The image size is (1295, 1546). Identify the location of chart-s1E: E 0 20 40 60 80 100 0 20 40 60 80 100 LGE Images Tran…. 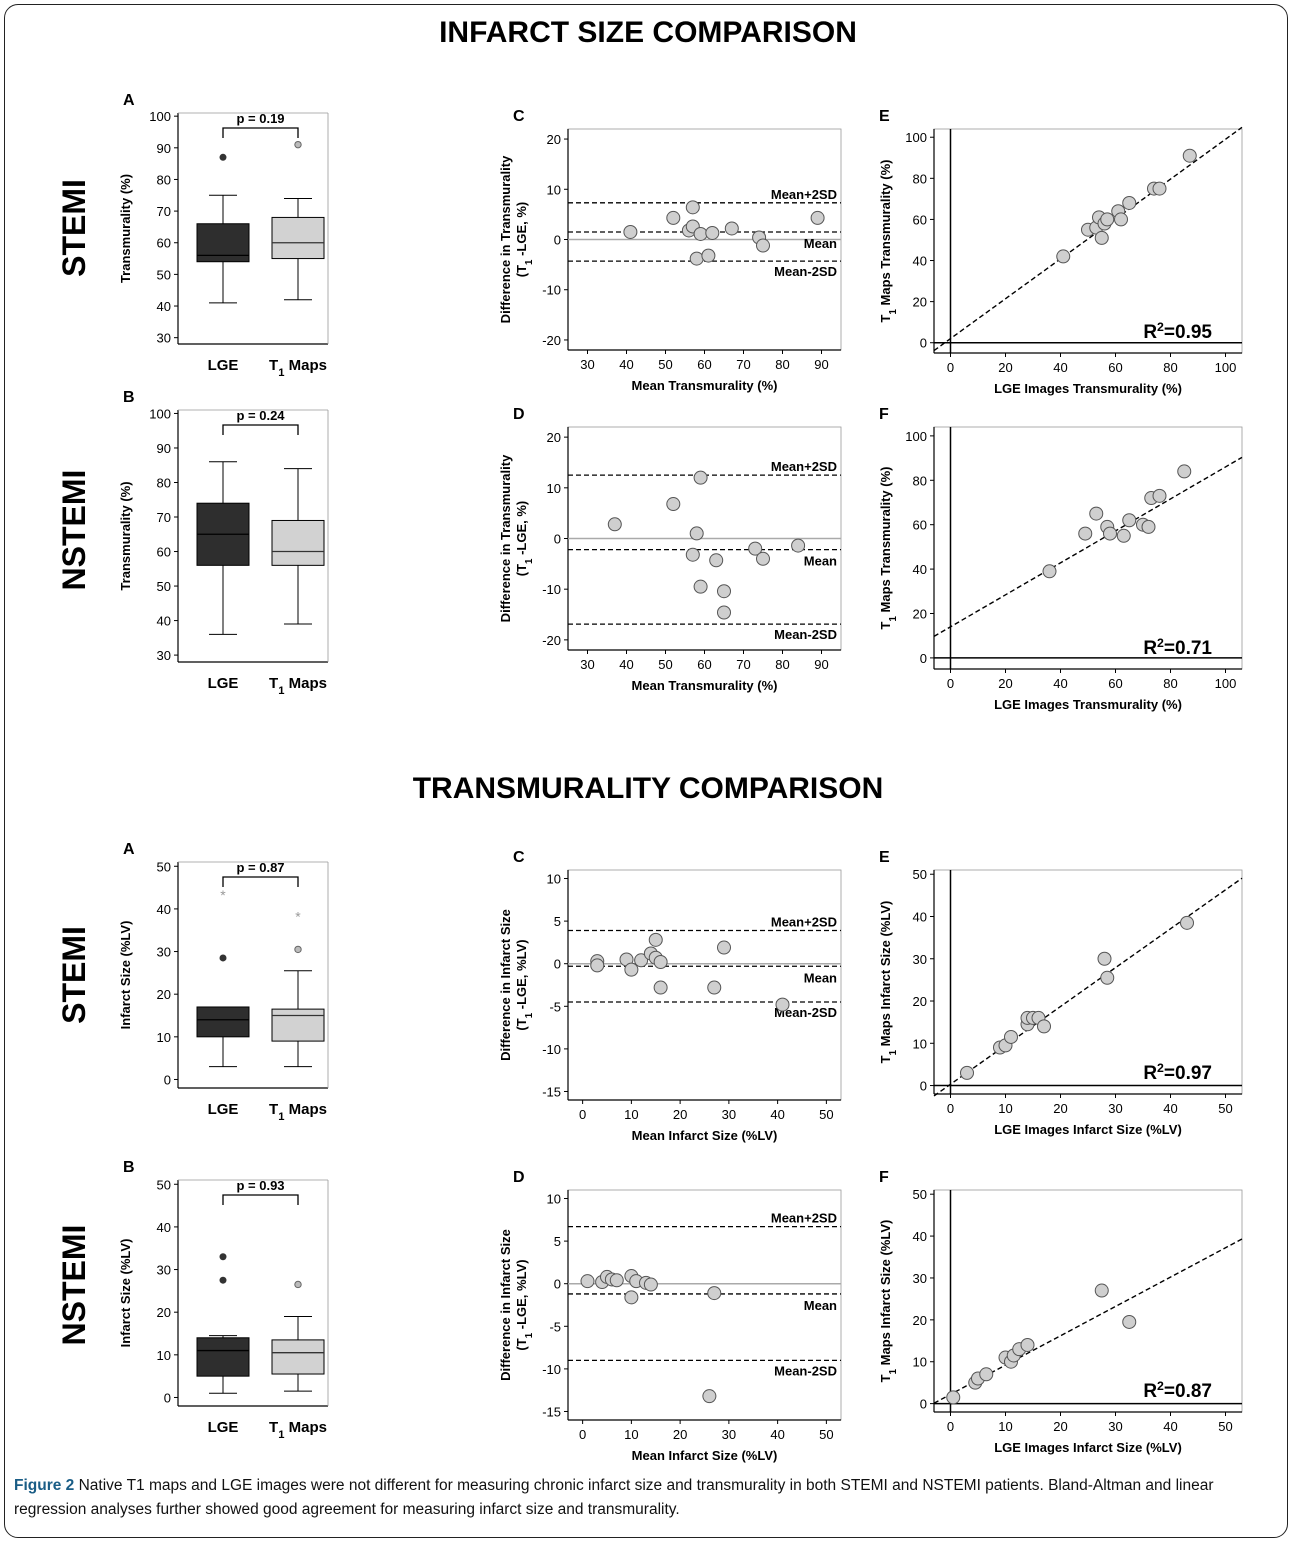
(1060, 252).